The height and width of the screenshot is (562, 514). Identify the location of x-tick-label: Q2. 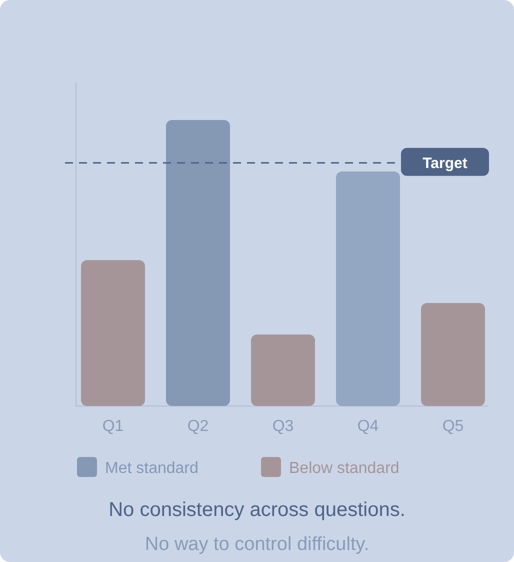
(198, 426).